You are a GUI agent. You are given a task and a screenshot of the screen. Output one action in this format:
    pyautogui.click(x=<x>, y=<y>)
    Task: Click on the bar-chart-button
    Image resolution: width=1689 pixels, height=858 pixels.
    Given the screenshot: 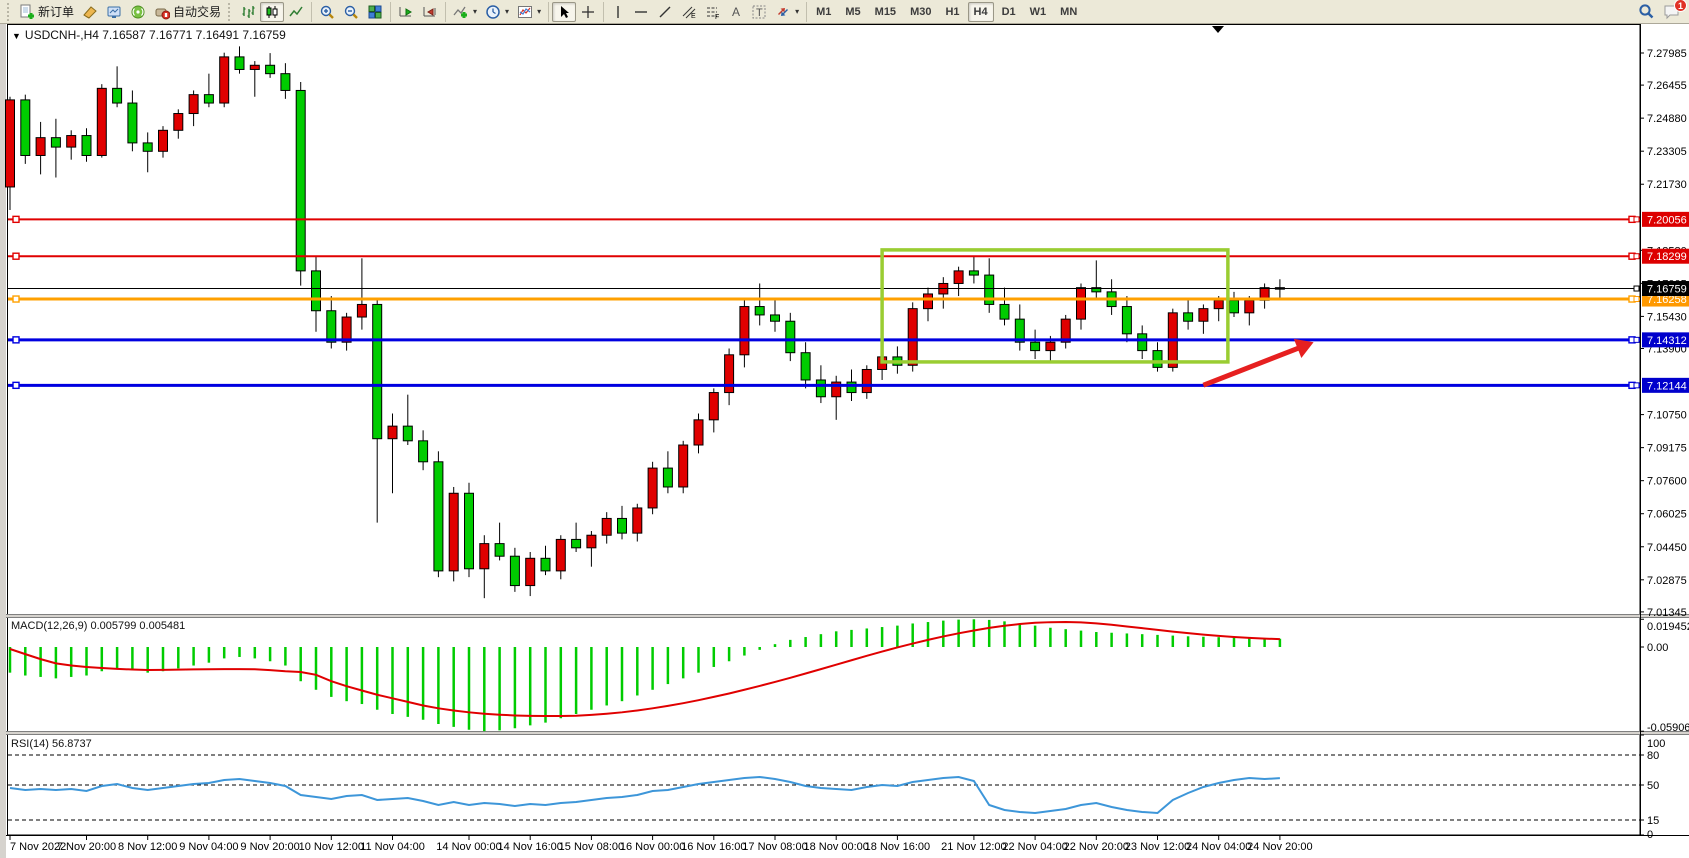 What is the action you would take?
    pyautogui.click(x=248, y=12)
    